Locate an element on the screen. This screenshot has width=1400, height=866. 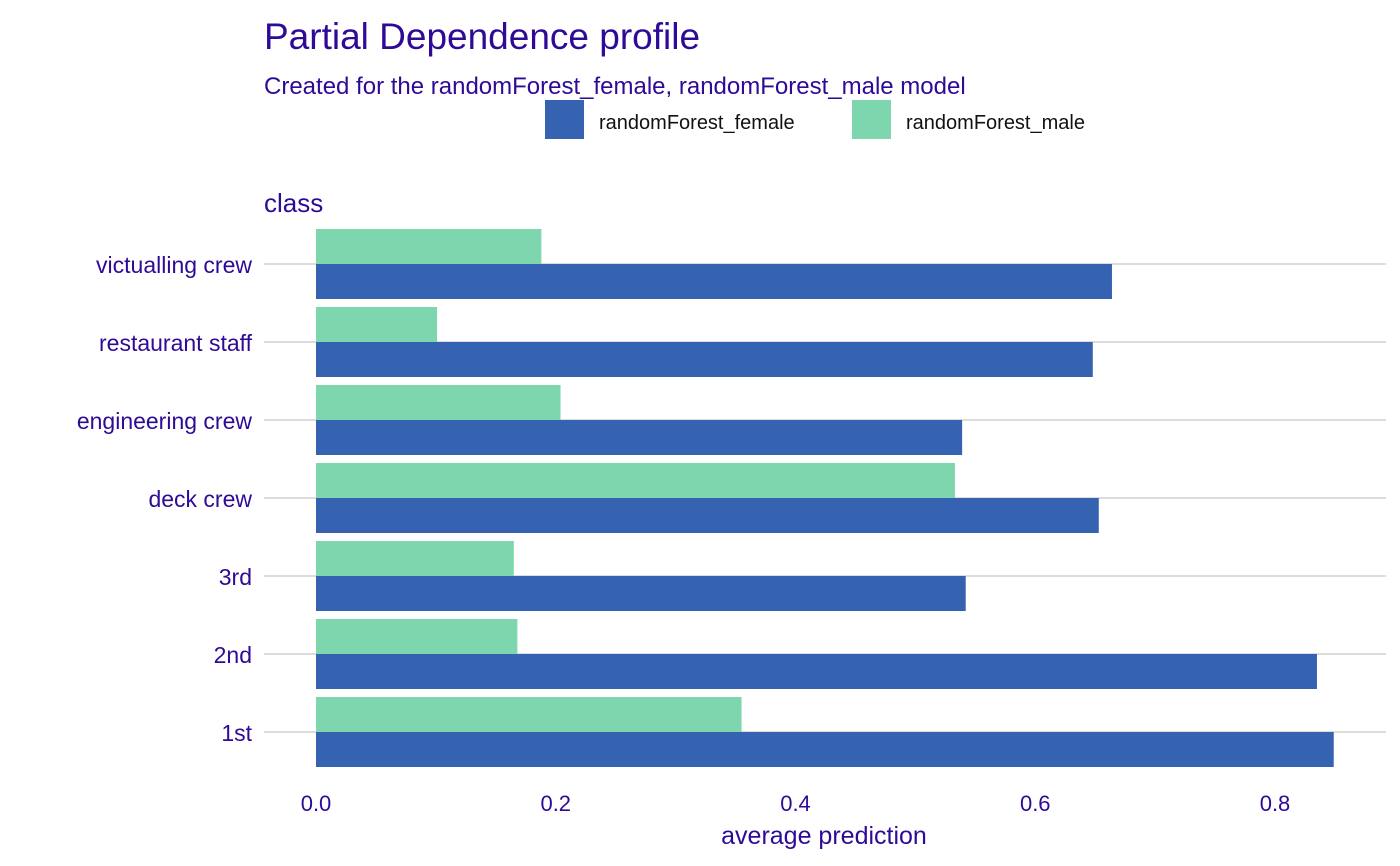
x-tick-label: 0.6 is located at coordinates (1035, 803).